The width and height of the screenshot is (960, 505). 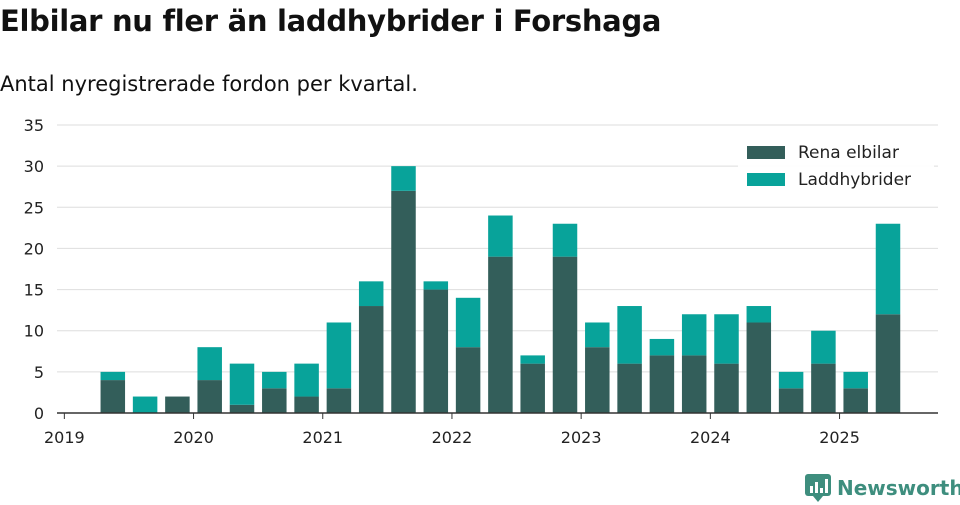 I want to click on bar-laddhybrider-2019Q3, so click(x=145, y=404).